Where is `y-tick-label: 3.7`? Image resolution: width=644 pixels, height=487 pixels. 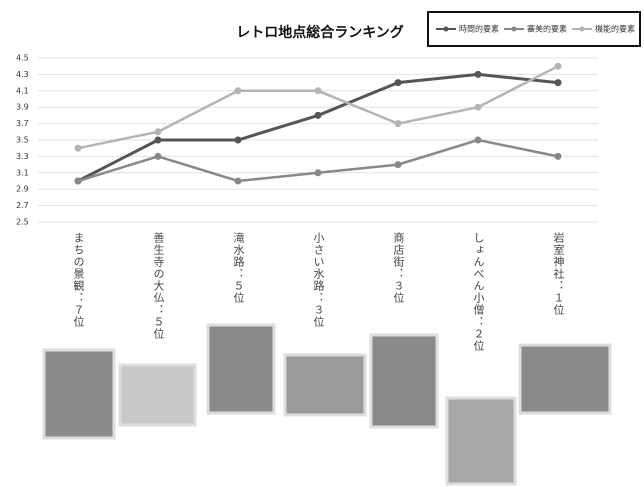
y-tick-label: 3.7 is located at coordinates (22, 123).